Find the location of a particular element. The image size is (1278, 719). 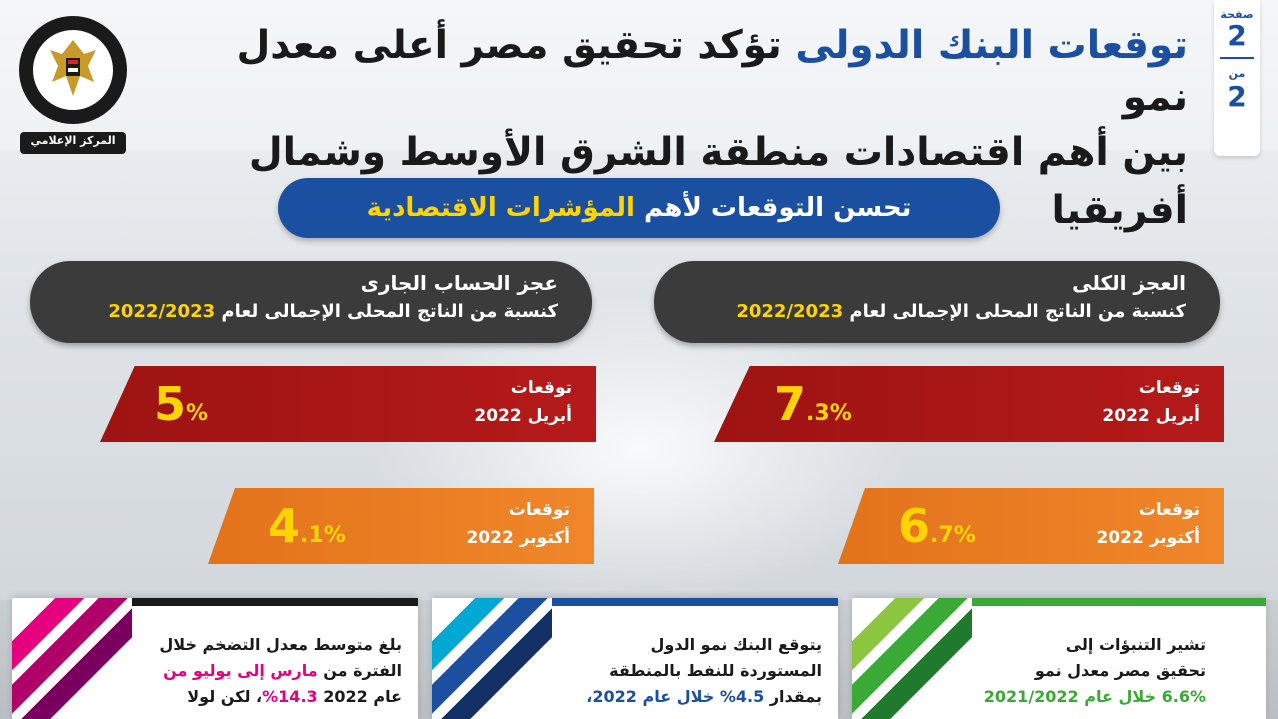

value-number: 7 is located at coordinates (790, 404).